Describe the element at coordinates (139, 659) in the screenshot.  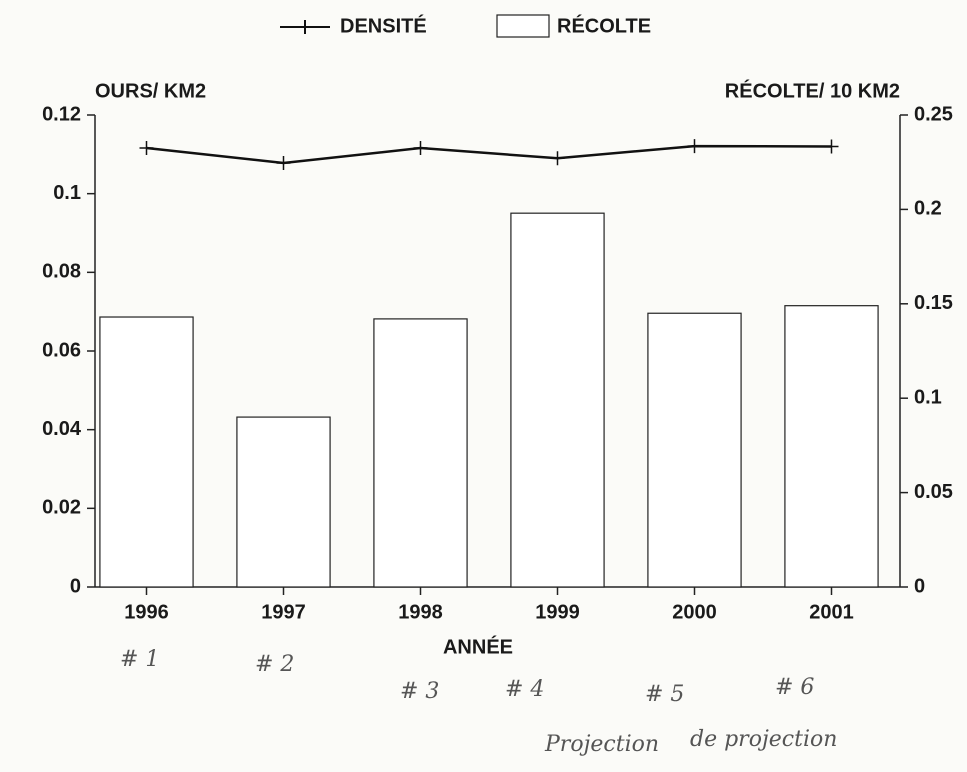
I see `annotation: # 1` at that location.